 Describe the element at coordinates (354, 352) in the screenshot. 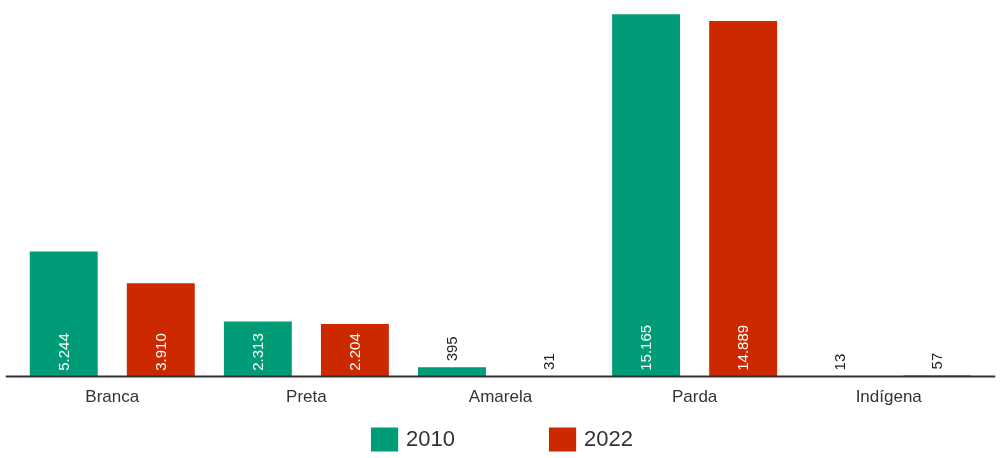

I see `data-label: 2.204` at that location.